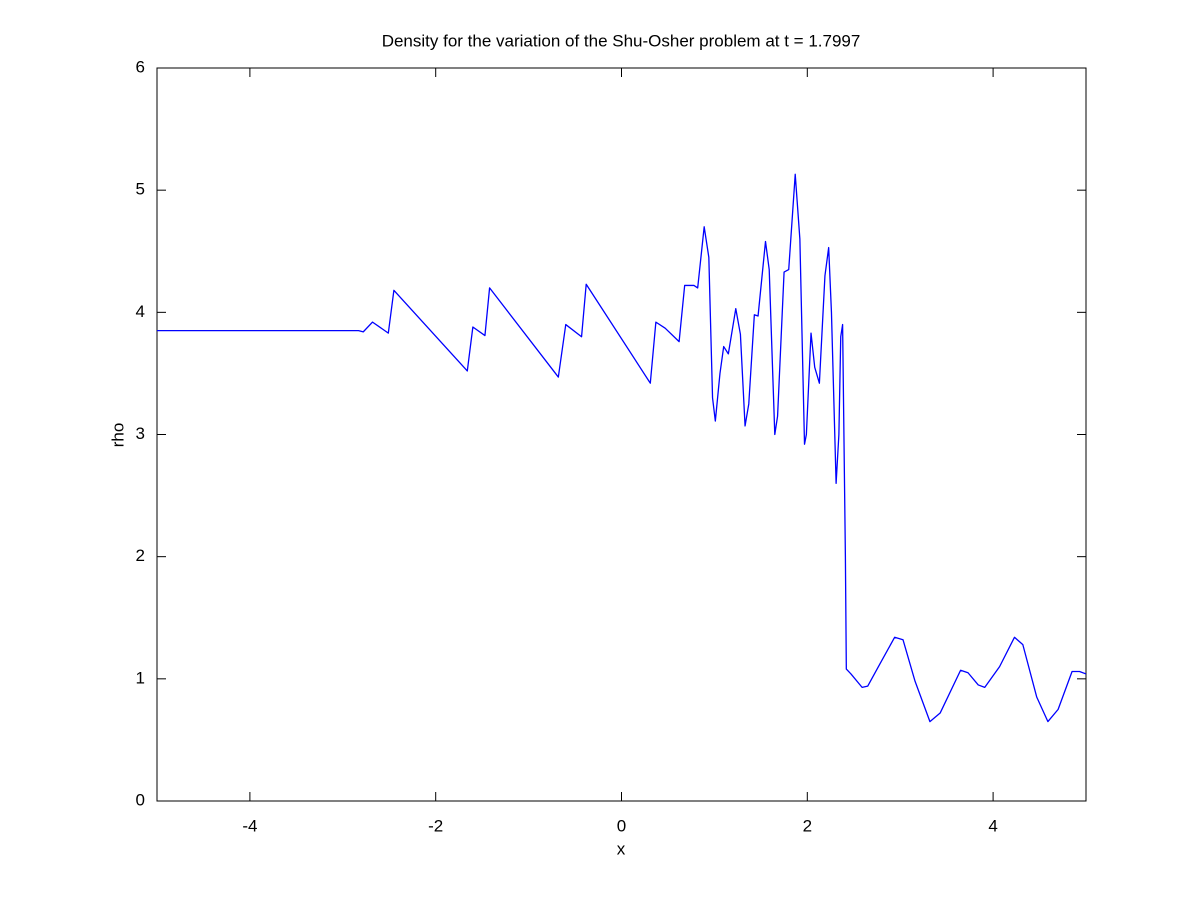 The width and height of the screenshot is (1200, 900). What do you see at coordinates (140, 677) in the screenshot?
I see `y-tick-label: 1` at bounding box center [140, 677].